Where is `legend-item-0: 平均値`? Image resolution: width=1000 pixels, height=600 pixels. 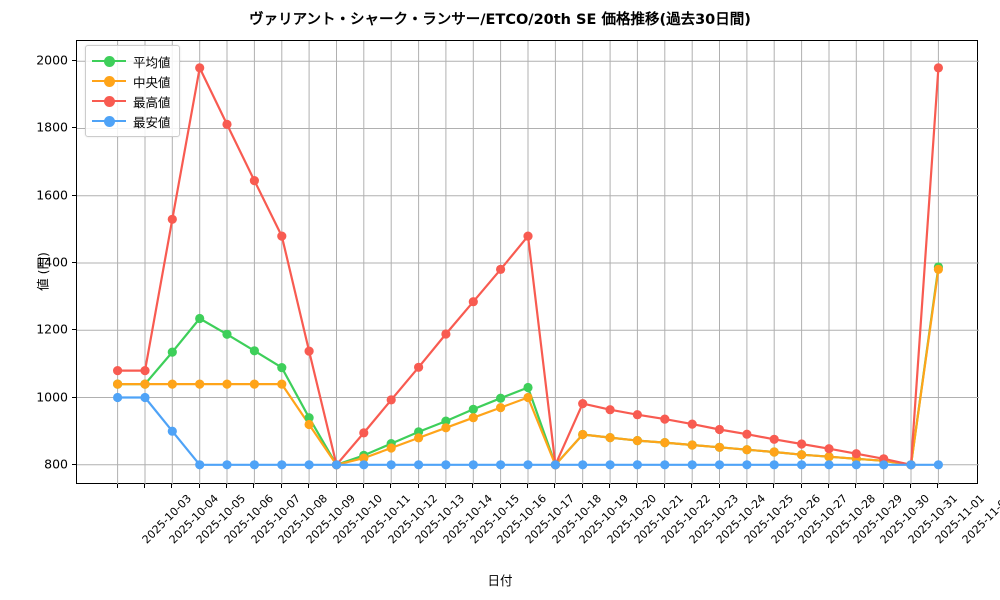 legend-item-0: 平均値 is located at coordinates (131, 61).